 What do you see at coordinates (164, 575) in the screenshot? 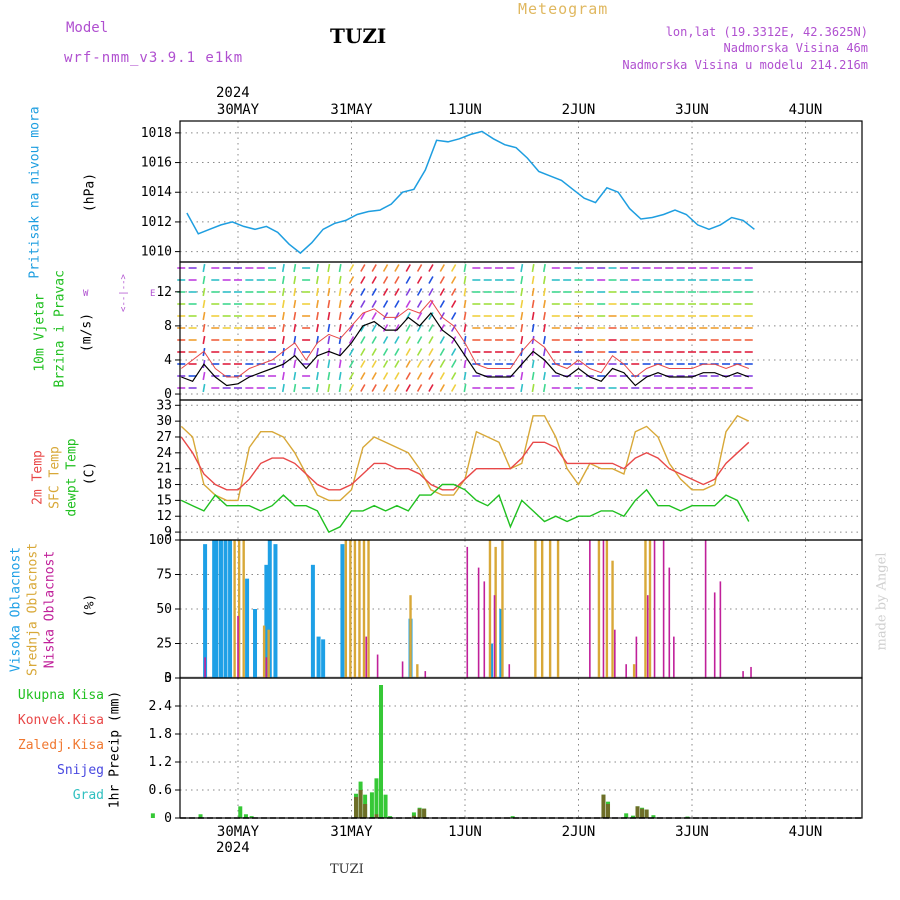
I see `cloud-ytick-label: 75` at bounding box center [164, 575].